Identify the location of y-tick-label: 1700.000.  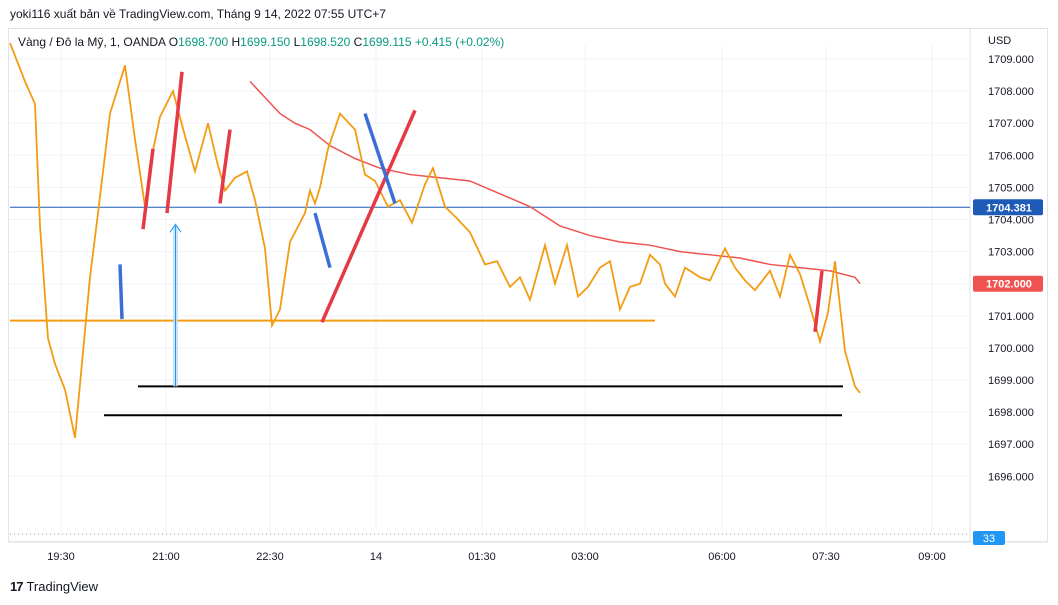
(1011, 349).